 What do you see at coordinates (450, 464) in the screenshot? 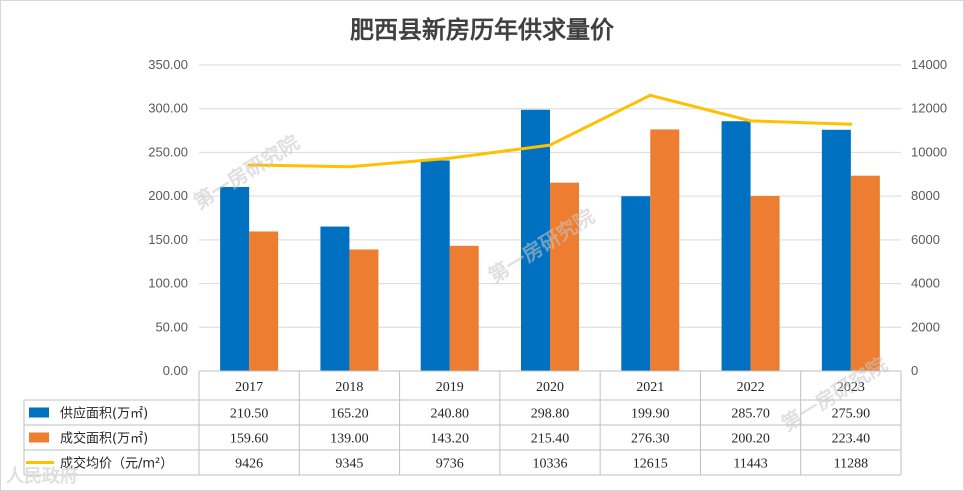
I see `data-label-2-2019: 9736` at bounding box center [450, 464].